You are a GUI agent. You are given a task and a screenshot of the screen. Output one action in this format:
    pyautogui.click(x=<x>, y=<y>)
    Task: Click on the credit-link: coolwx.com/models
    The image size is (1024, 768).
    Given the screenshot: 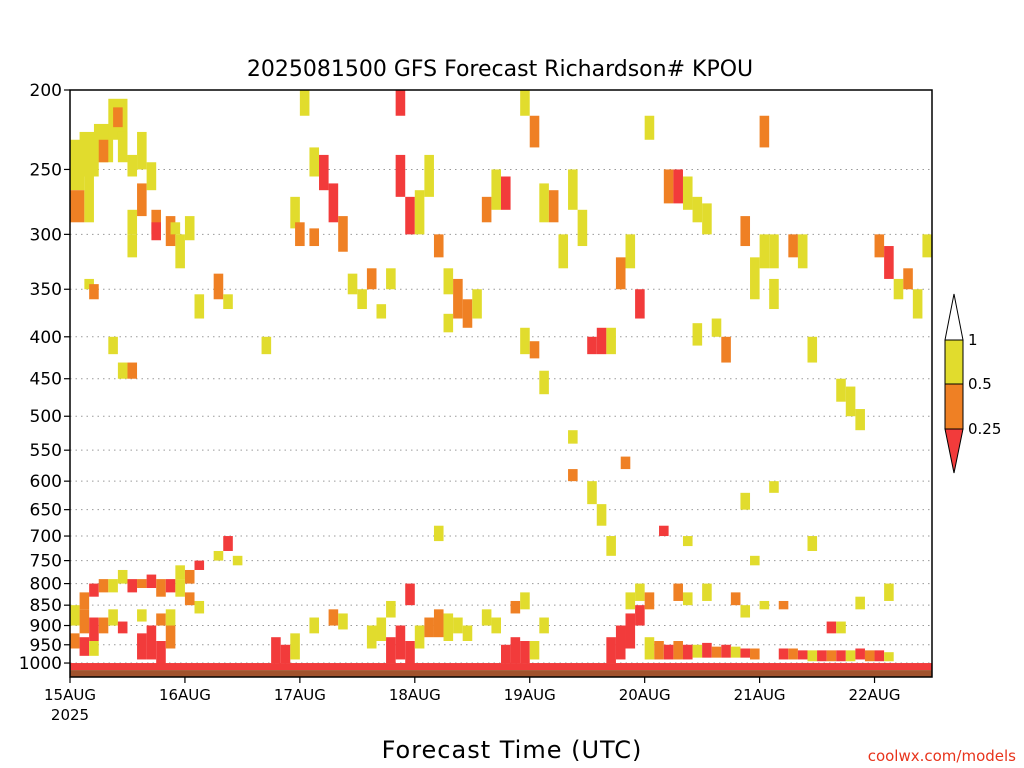 What is the action you would take?
    pyautogui.click(x=942, y=756)
    